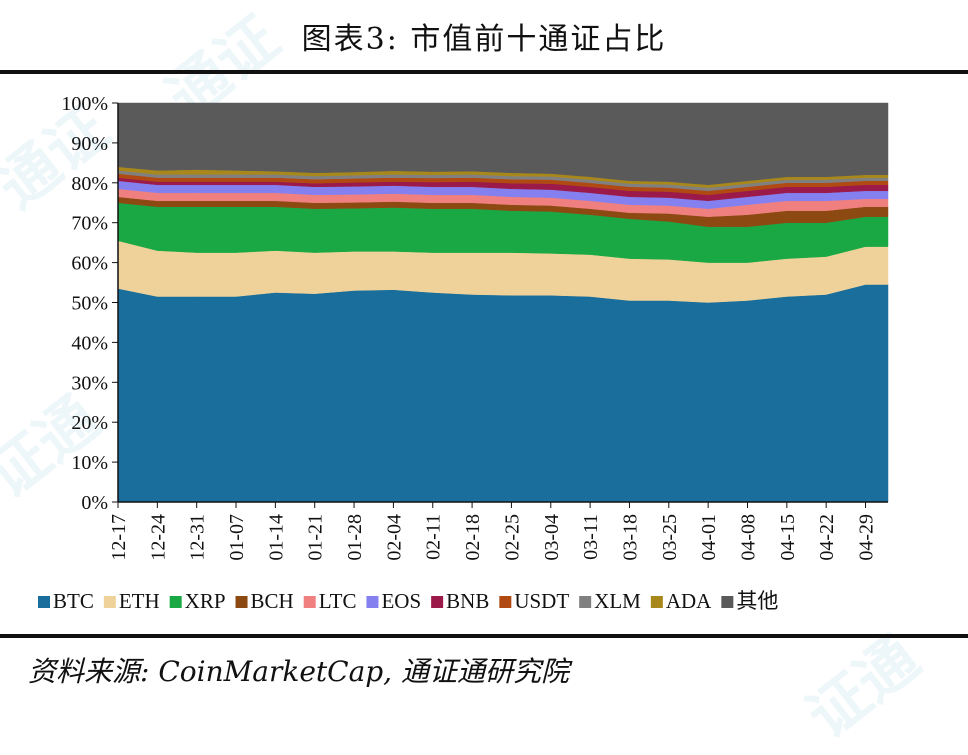 The image size is (968, 755). I want to click on x-tick-label: 04-08, so click(748, 537).